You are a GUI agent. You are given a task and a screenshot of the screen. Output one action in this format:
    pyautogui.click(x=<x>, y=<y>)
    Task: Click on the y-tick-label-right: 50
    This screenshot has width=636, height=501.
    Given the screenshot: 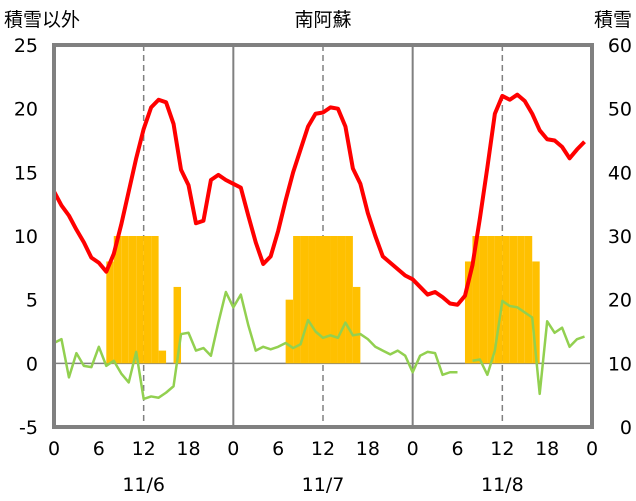 What is the action you would take?
    pyautogui.click(x=620, y=110)
    